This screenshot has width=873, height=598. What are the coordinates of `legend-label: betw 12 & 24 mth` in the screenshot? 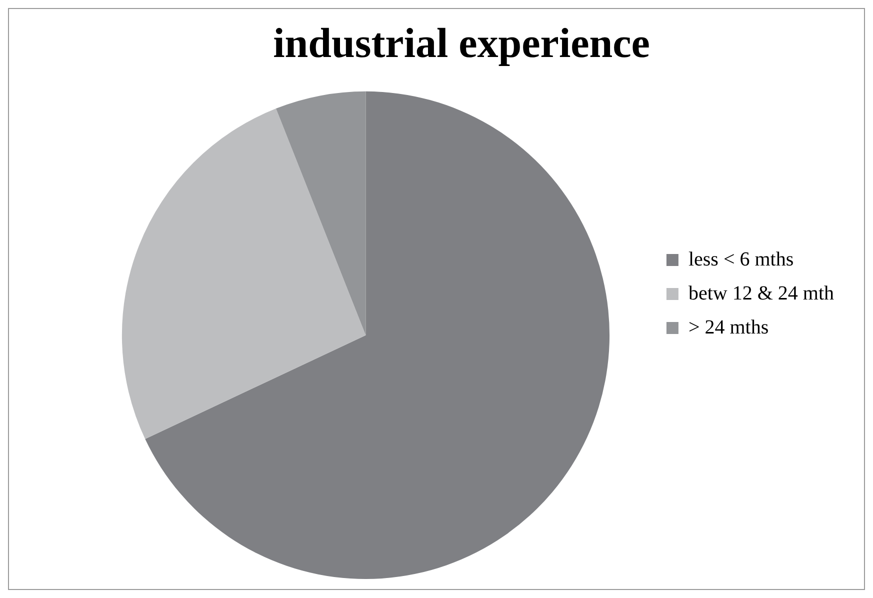 It's located at (761, 293).